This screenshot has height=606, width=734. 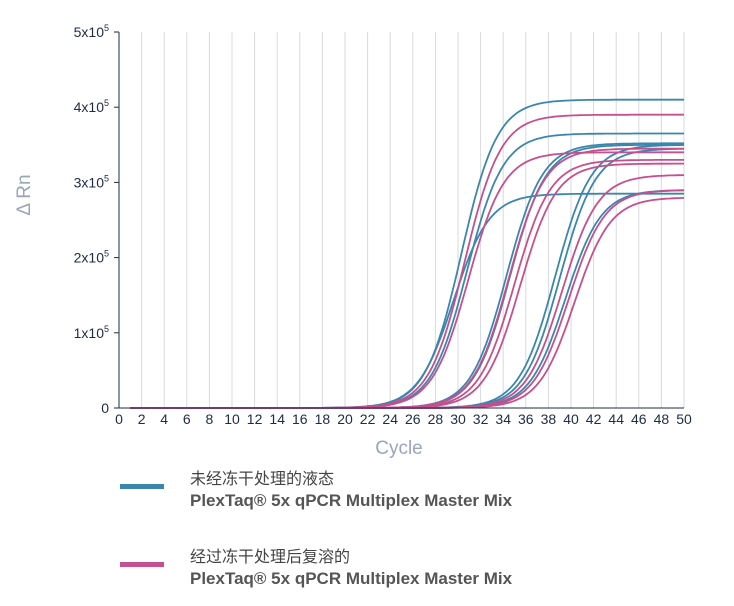 I want to click on x-tick-label: 30, so click(x=458, y=419).